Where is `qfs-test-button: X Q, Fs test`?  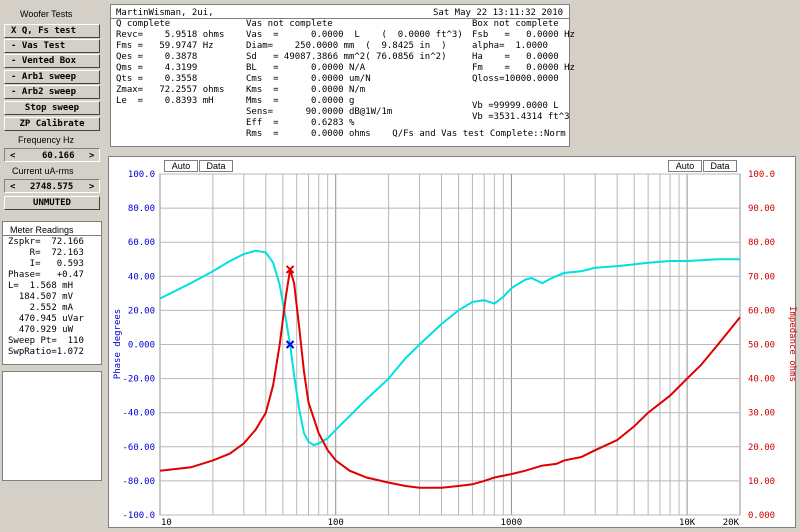
qfs-test-button: X Q, Fs test is located at coordinates (52, 31).